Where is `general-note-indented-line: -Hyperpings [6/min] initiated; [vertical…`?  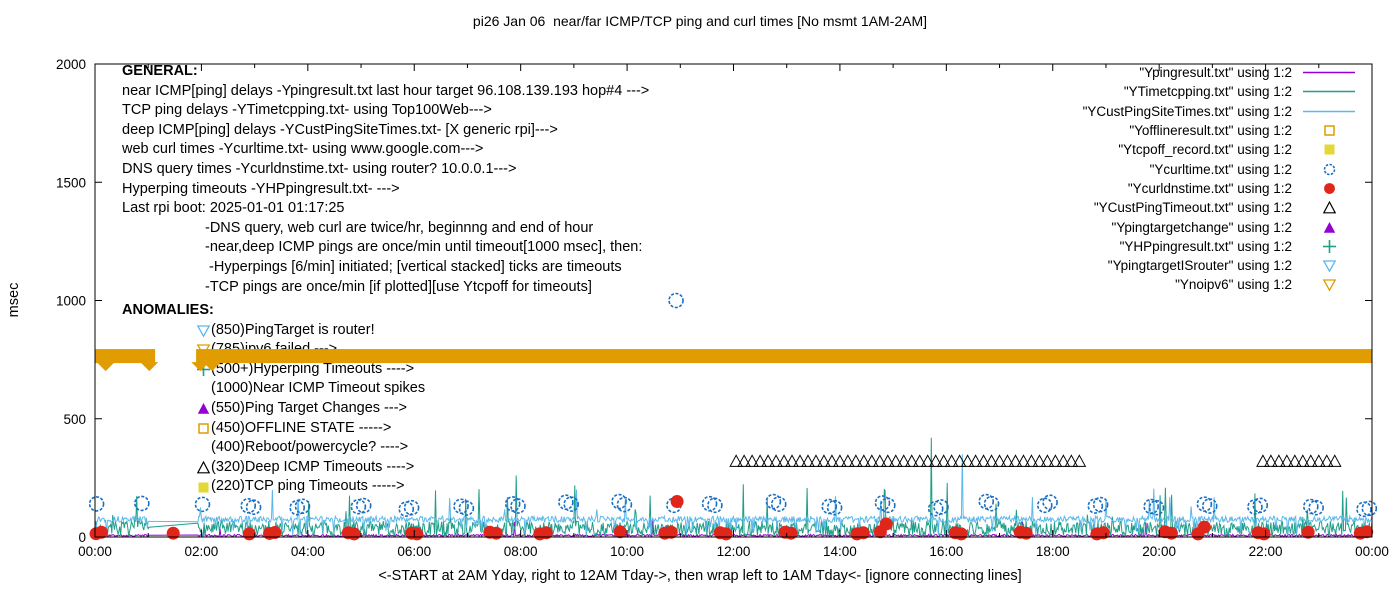
general-note-indented-line: -Hyperpings [6/min] initiated; [vertical… is located at coordinates (413, 266).